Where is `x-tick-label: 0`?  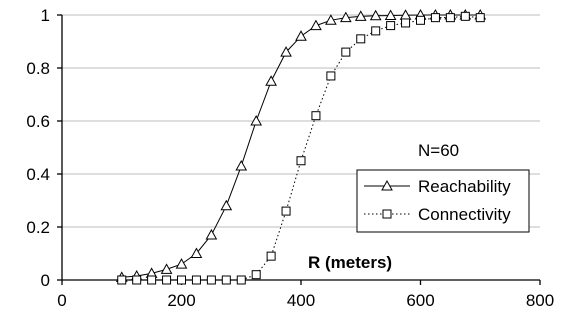 x-tick-label: 0 is located at coordinates (61, 300).